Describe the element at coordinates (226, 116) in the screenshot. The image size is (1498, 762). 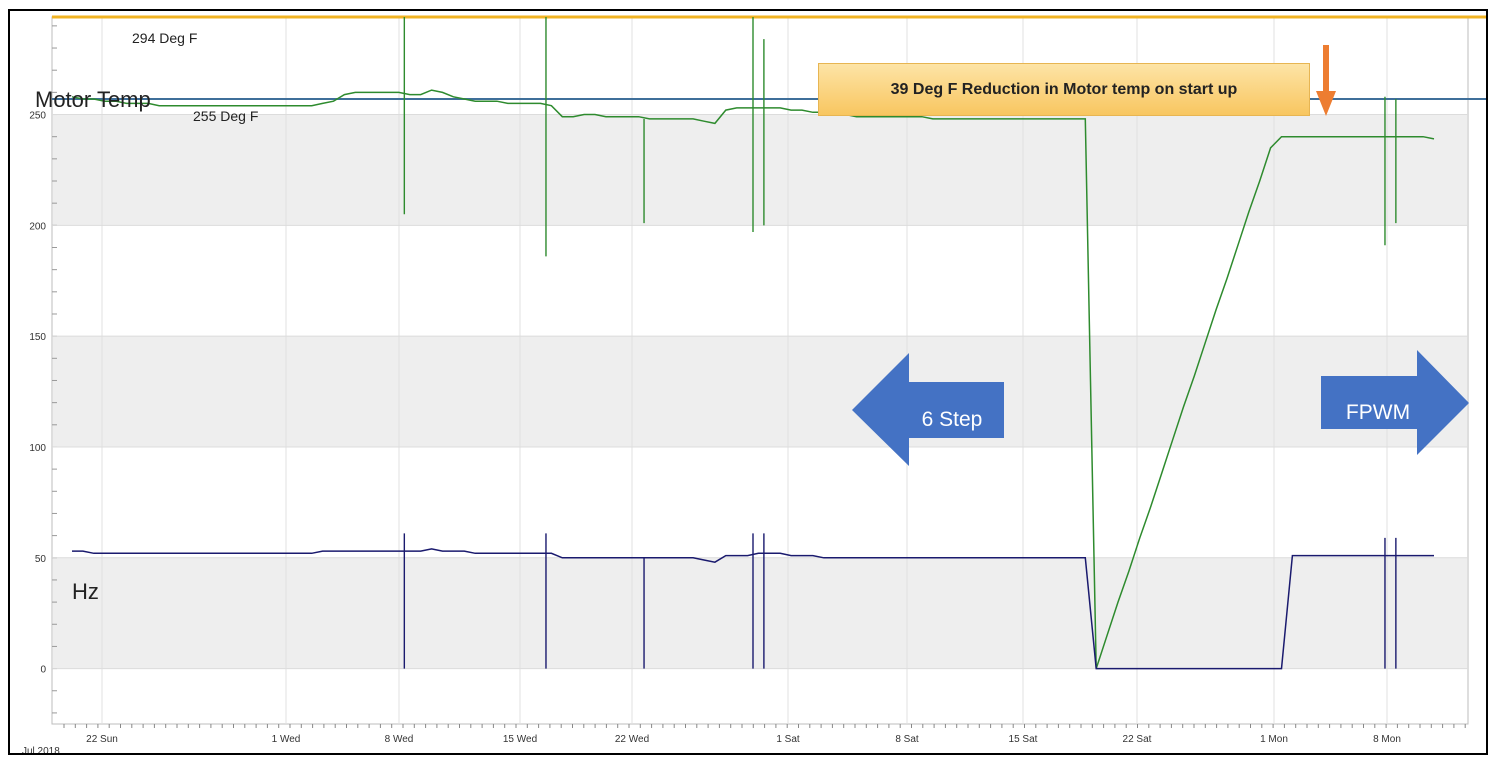
I see `reference-line-label-255: 255 Deg F` at that location.